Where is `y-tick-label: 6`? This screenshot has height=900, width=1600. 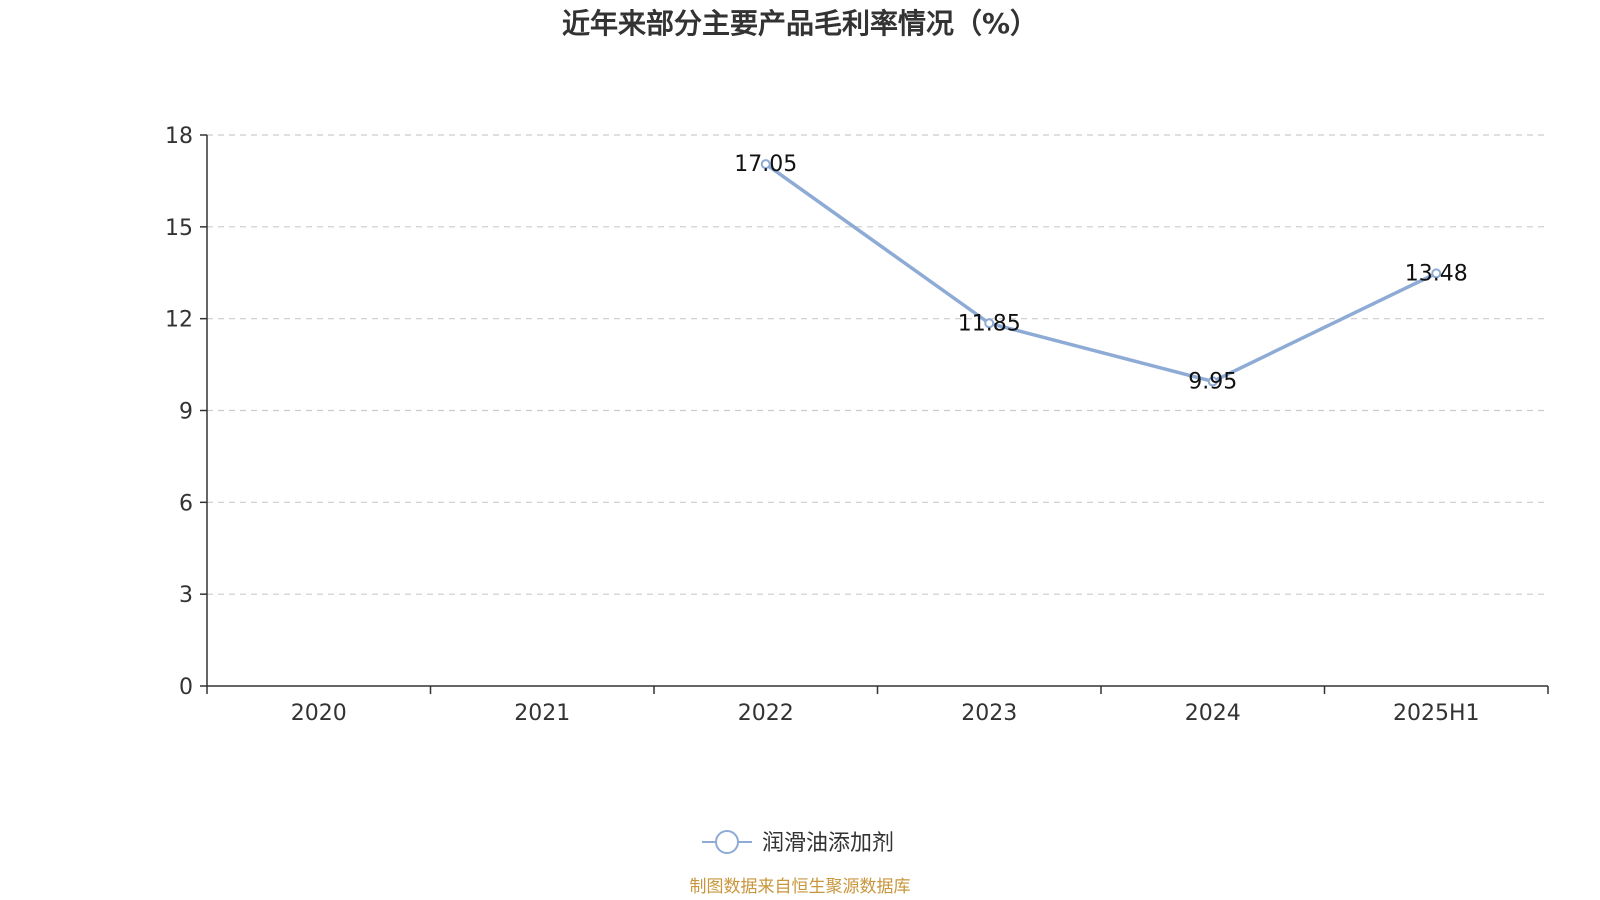 y-tick-label: 6 is located at coordinates (186, 503).